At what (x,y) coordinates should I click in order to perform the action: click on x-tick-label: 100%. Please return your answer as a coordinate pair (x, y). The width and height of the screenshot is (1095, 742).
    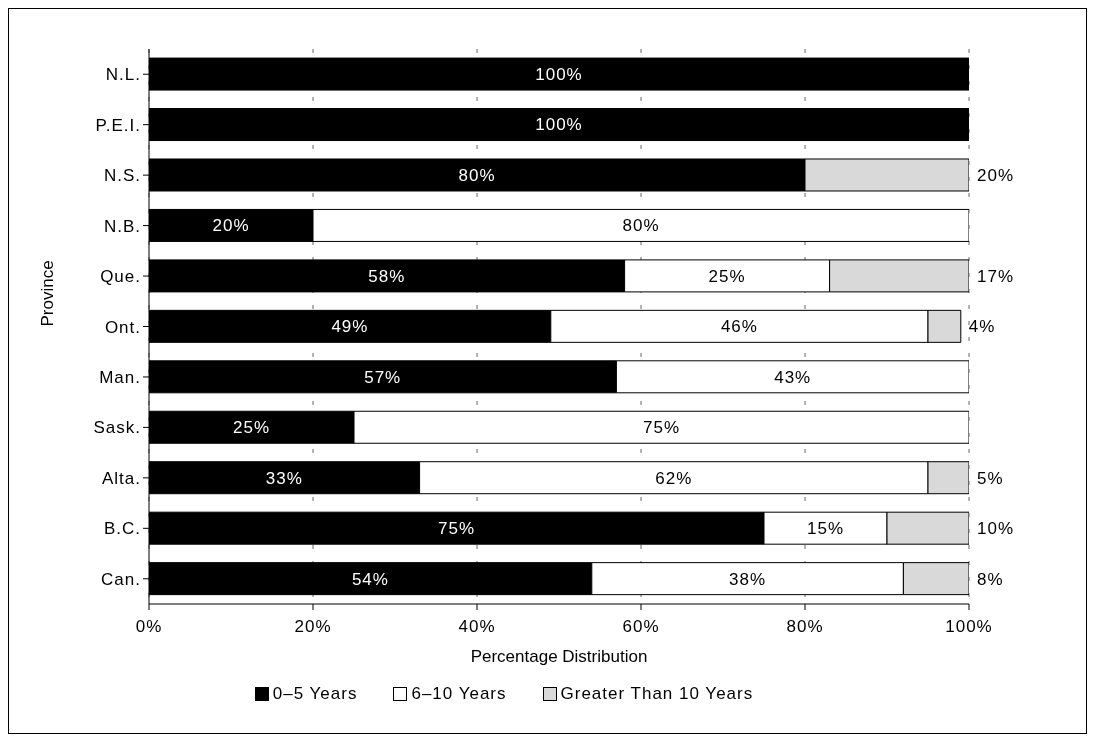
    Looking at the image, I should click on (969, 627).